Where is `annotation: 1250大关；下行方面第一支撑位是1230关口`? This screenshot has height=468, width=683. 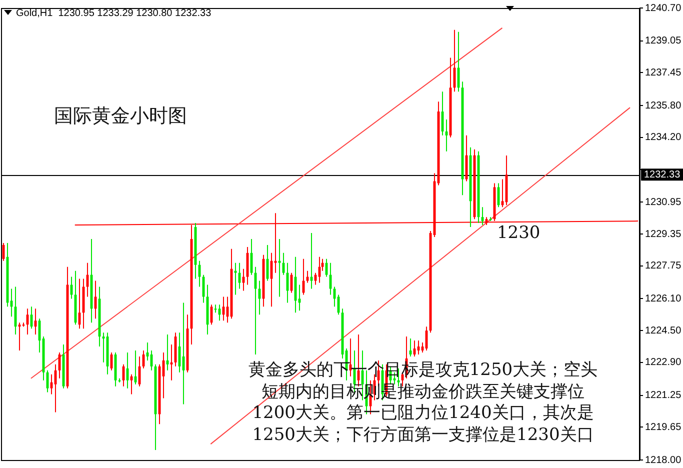 annotation: 1250大关；下行方面第一支撑位是1230关口 is located at coordinates (423, 435).